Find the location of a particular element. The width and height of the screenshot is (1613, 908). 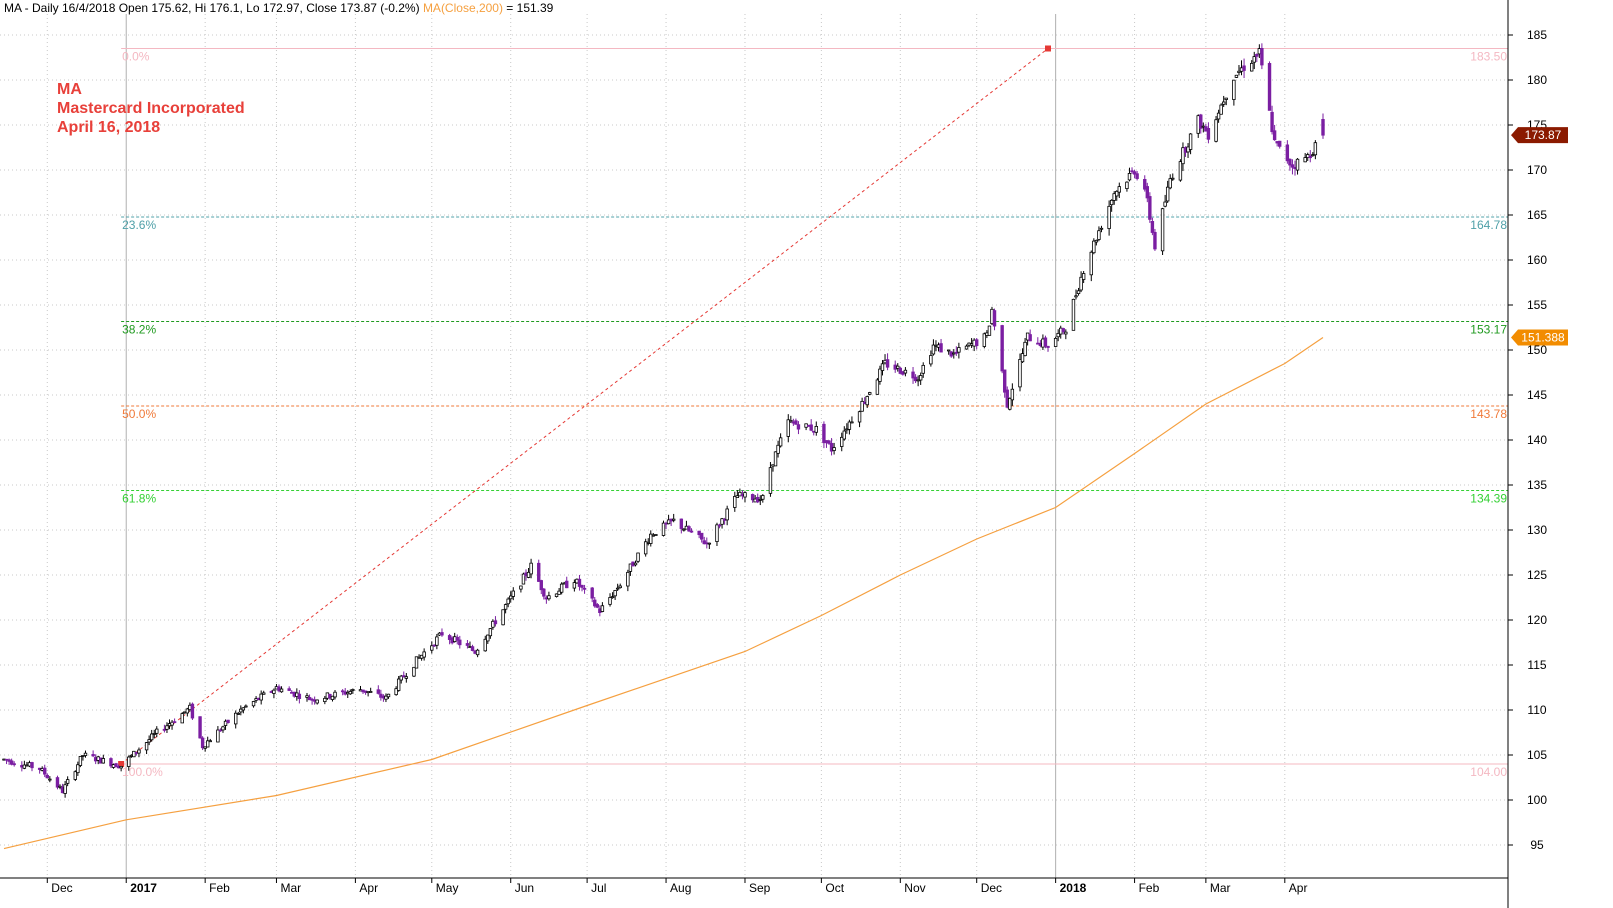

x-tick-label: Jun is located at coordinates (524, 888).